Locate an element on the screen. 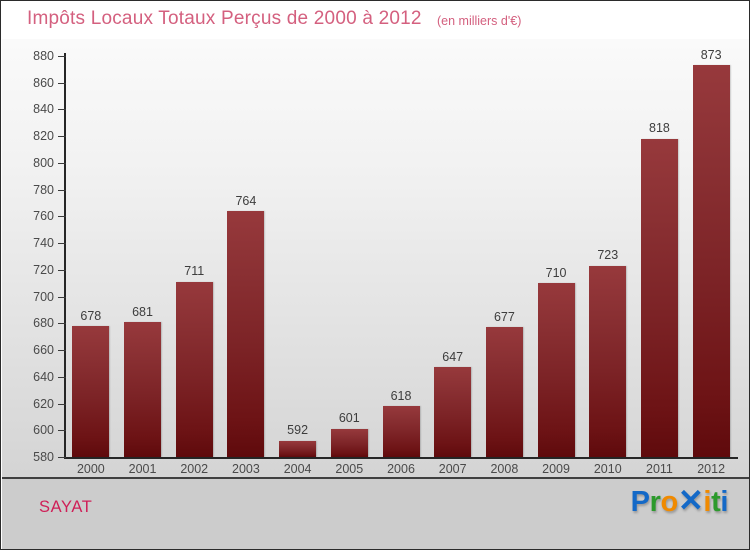  logo-letter-i1: i is located at coordinates (707, 502).